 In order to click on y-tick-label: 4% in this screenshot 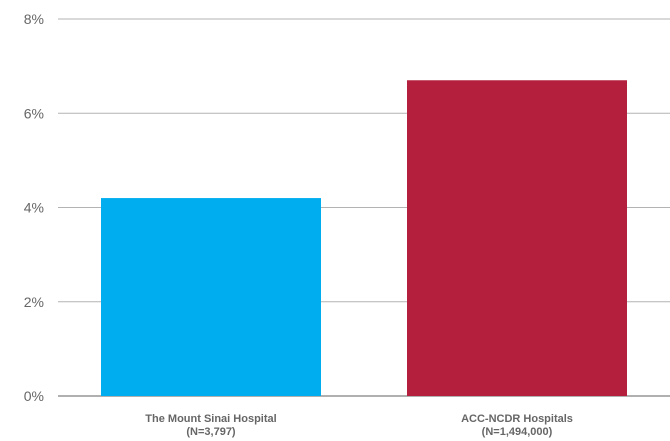, I will do `click(34, 208)`.